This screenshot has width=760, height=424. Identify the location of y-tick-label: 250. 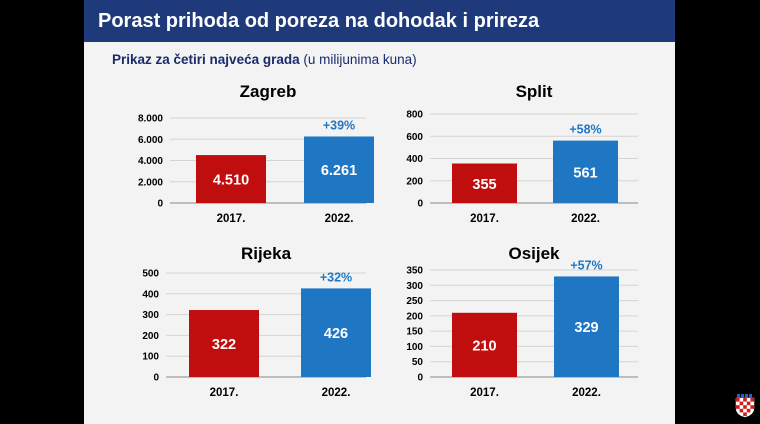
(414, 301).